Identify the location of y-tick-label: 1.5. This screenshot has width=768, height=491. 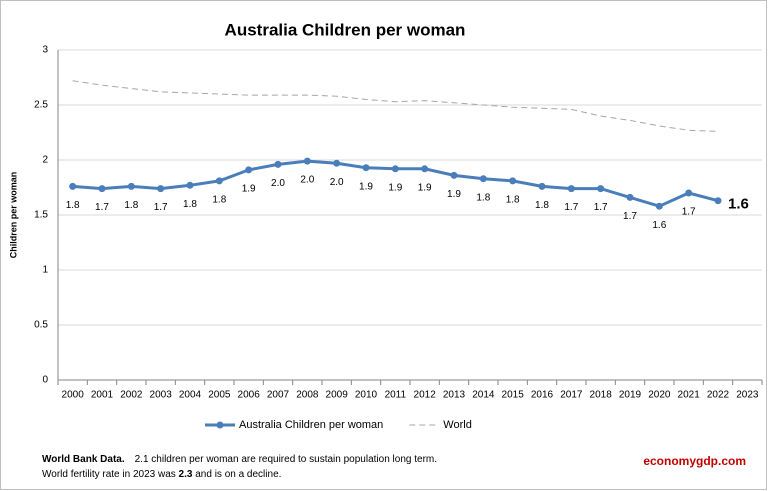
(41, 215).